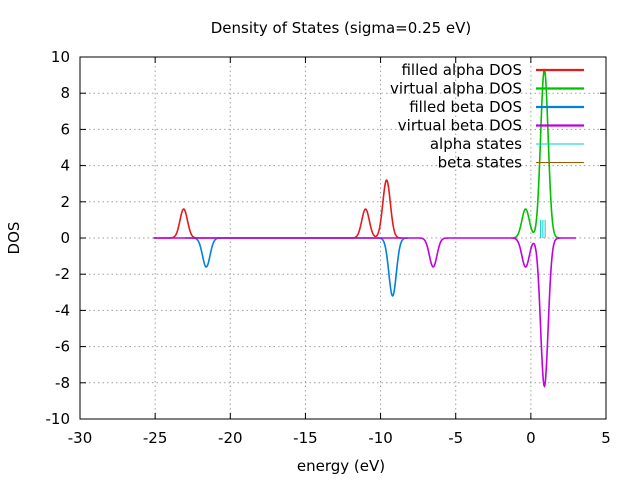 The width and height of the screenshot is (640, 480). I want to click on y-tick-label: -6, so click(62, 347).